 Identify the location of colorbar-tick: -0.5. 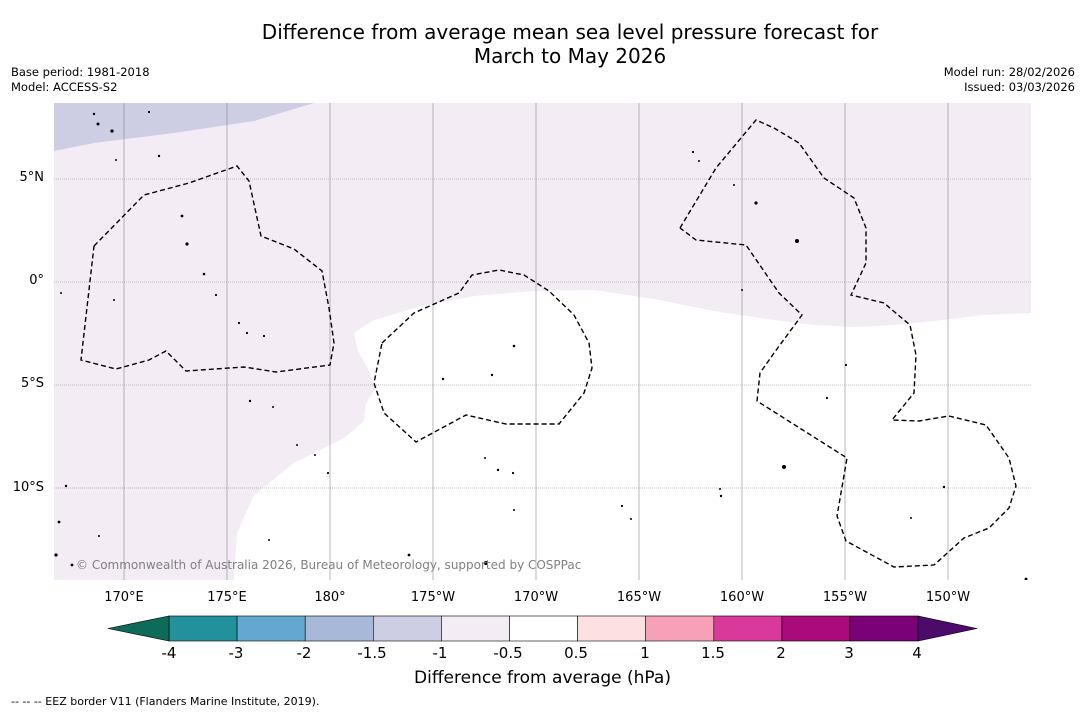
(508, 653).